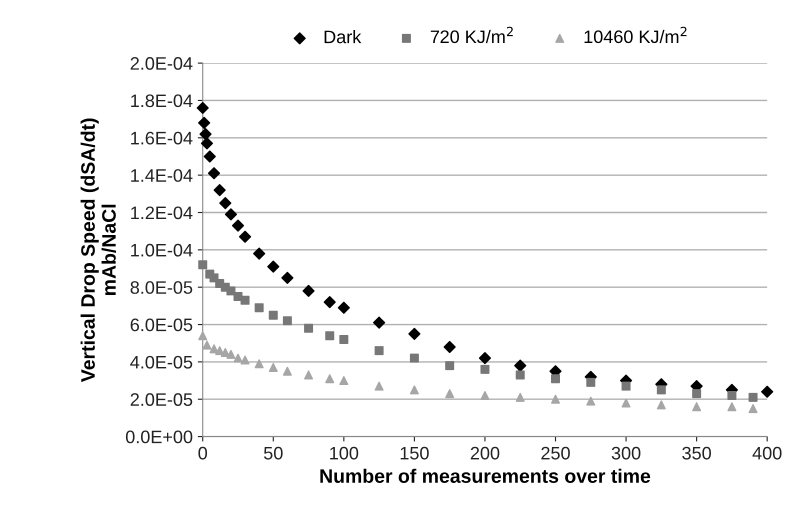 This screenshot has width=795, height=526. I want to click on y-tick-label: 1.4E-04, so click(161, 175).